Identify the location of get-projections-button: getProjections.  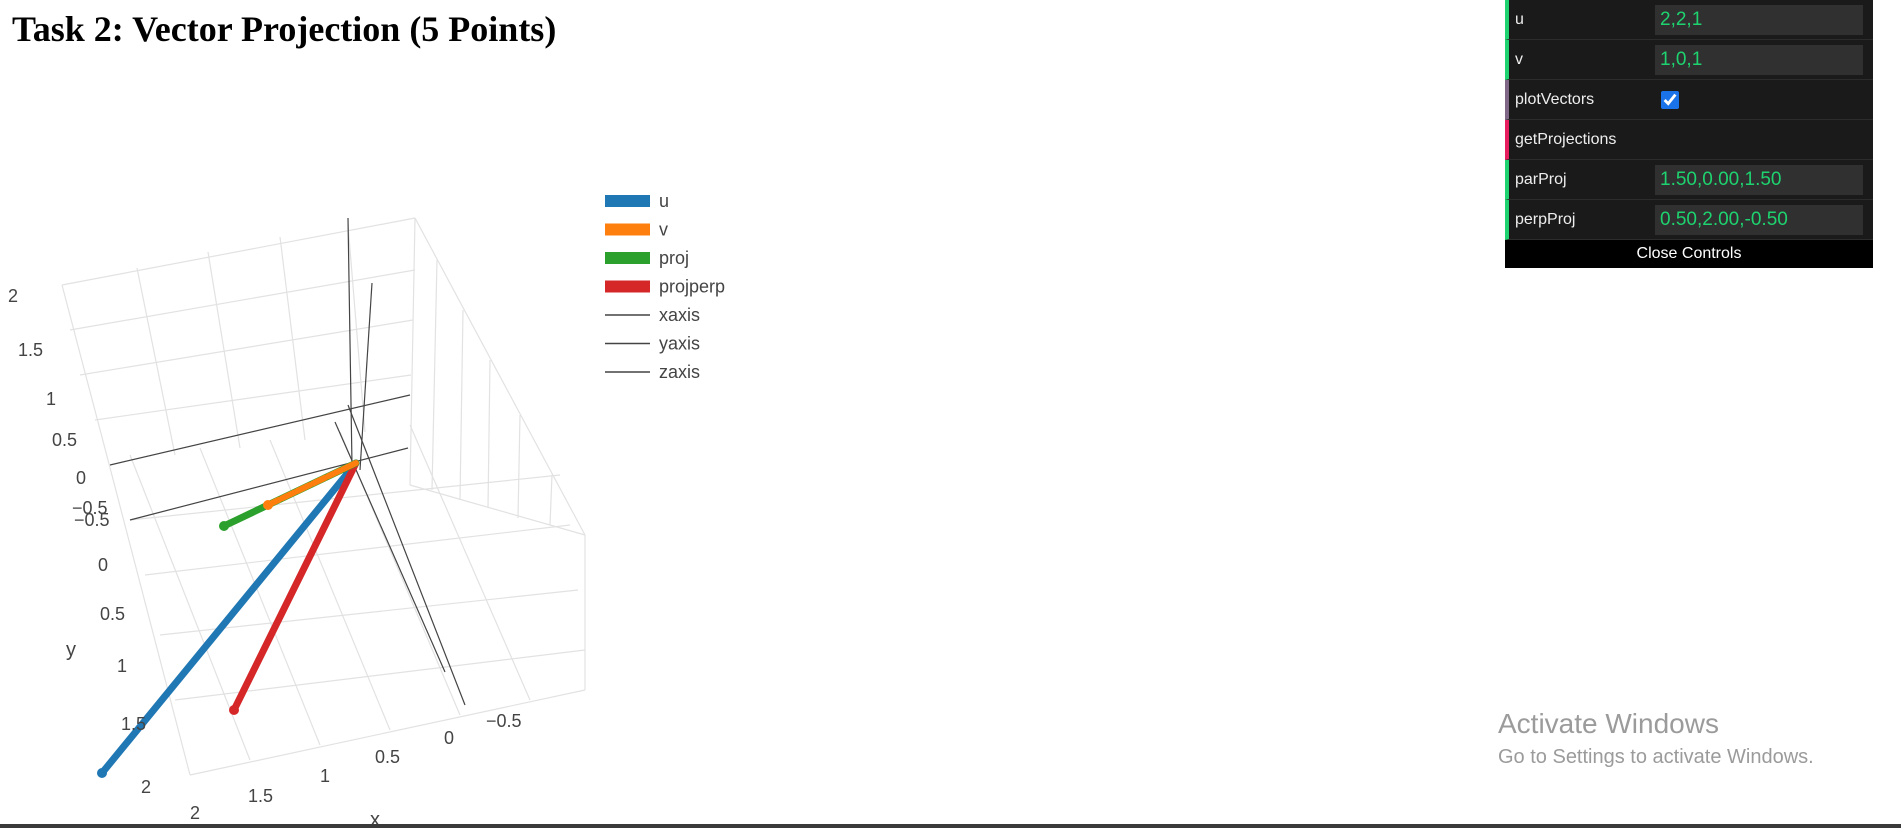
(1689, 140).